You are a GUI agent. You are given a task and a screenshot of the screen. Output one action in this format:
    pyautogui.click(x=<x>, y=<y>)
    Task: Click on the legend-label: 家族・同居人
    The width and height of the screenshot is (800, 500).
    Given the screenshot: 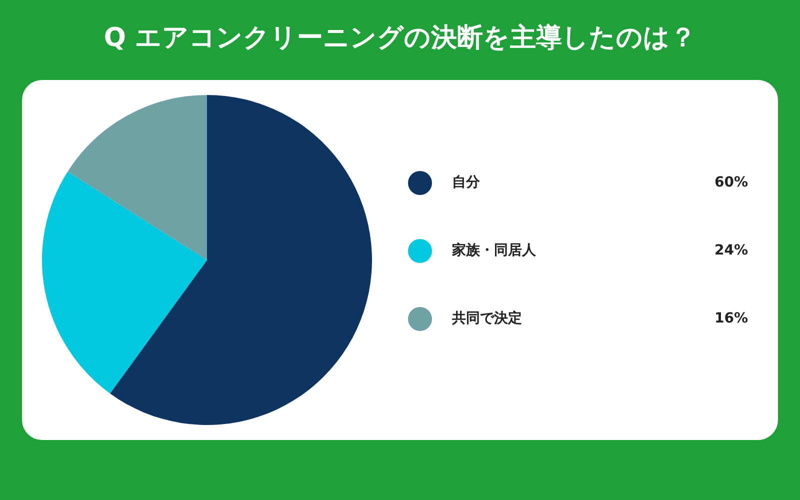 What is the action you would take?
    pyautogui.click(x=494, y=250)
    